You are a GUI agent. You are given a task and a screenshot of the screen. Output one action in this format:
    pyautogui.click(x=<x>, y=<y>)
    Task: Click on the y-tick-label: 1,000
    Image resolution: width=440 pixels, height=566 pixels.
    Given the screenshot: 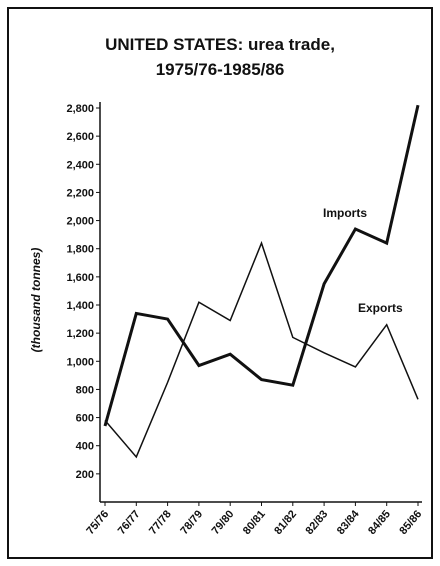 What is the action you would take?
    pyautogui.click(x=80, y=362)
    